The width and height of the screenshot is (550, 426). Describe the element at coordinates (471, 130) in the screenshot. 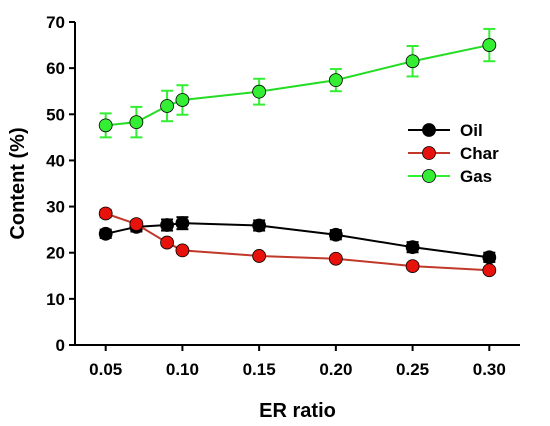

I see `legend-label-oil: Oil` at that location.